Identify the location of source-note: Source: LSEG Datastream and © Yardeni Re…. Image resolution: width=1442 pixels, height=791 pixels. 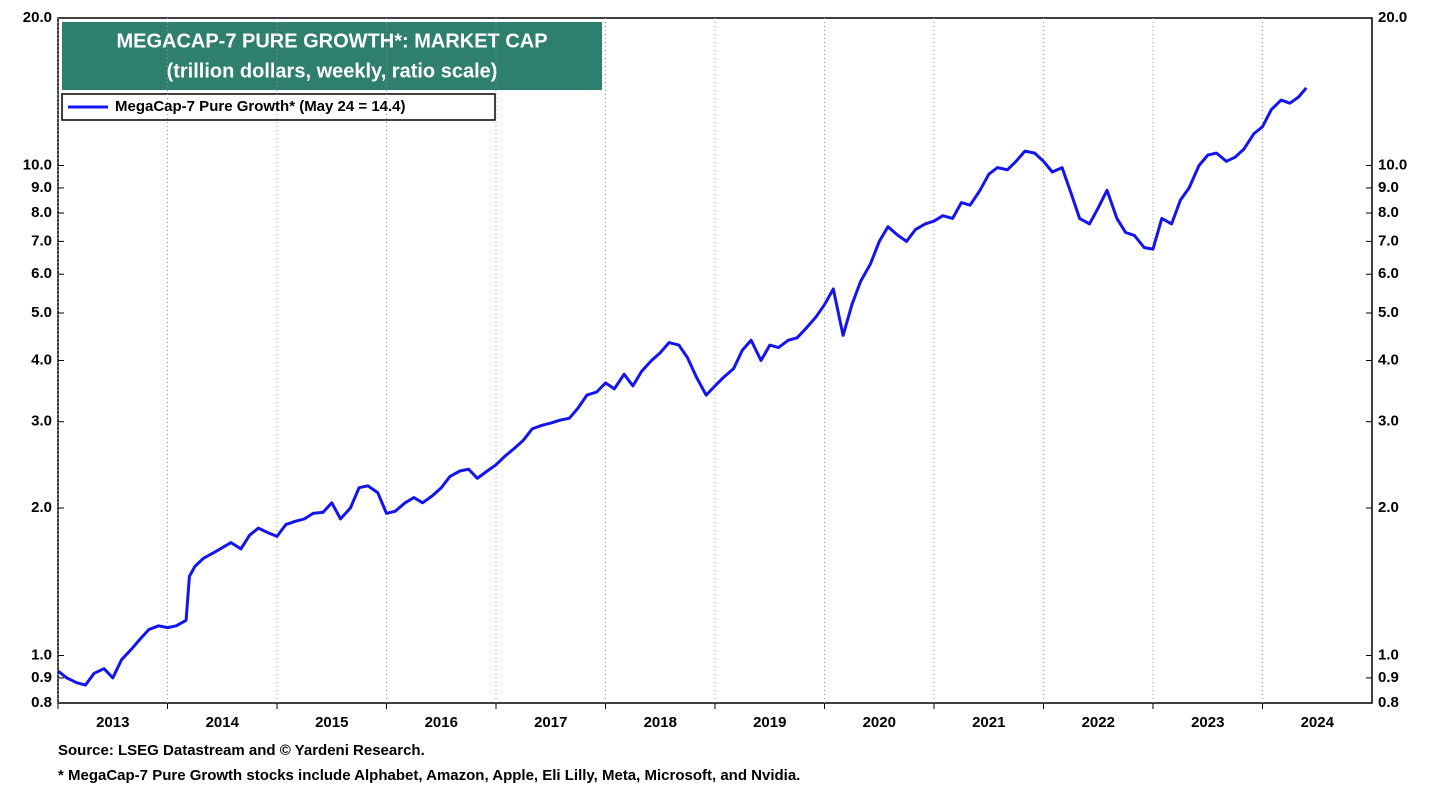
(241, 750).